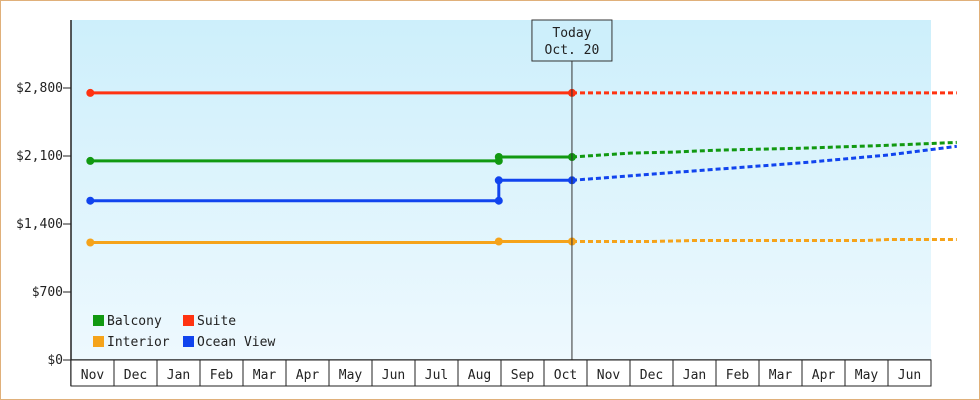 This screenshot has width=980, height=400. What do you see at coordinates (521, 174) in the screenshot?
I see `series-ocean-view` at bounding box center [521, 174].